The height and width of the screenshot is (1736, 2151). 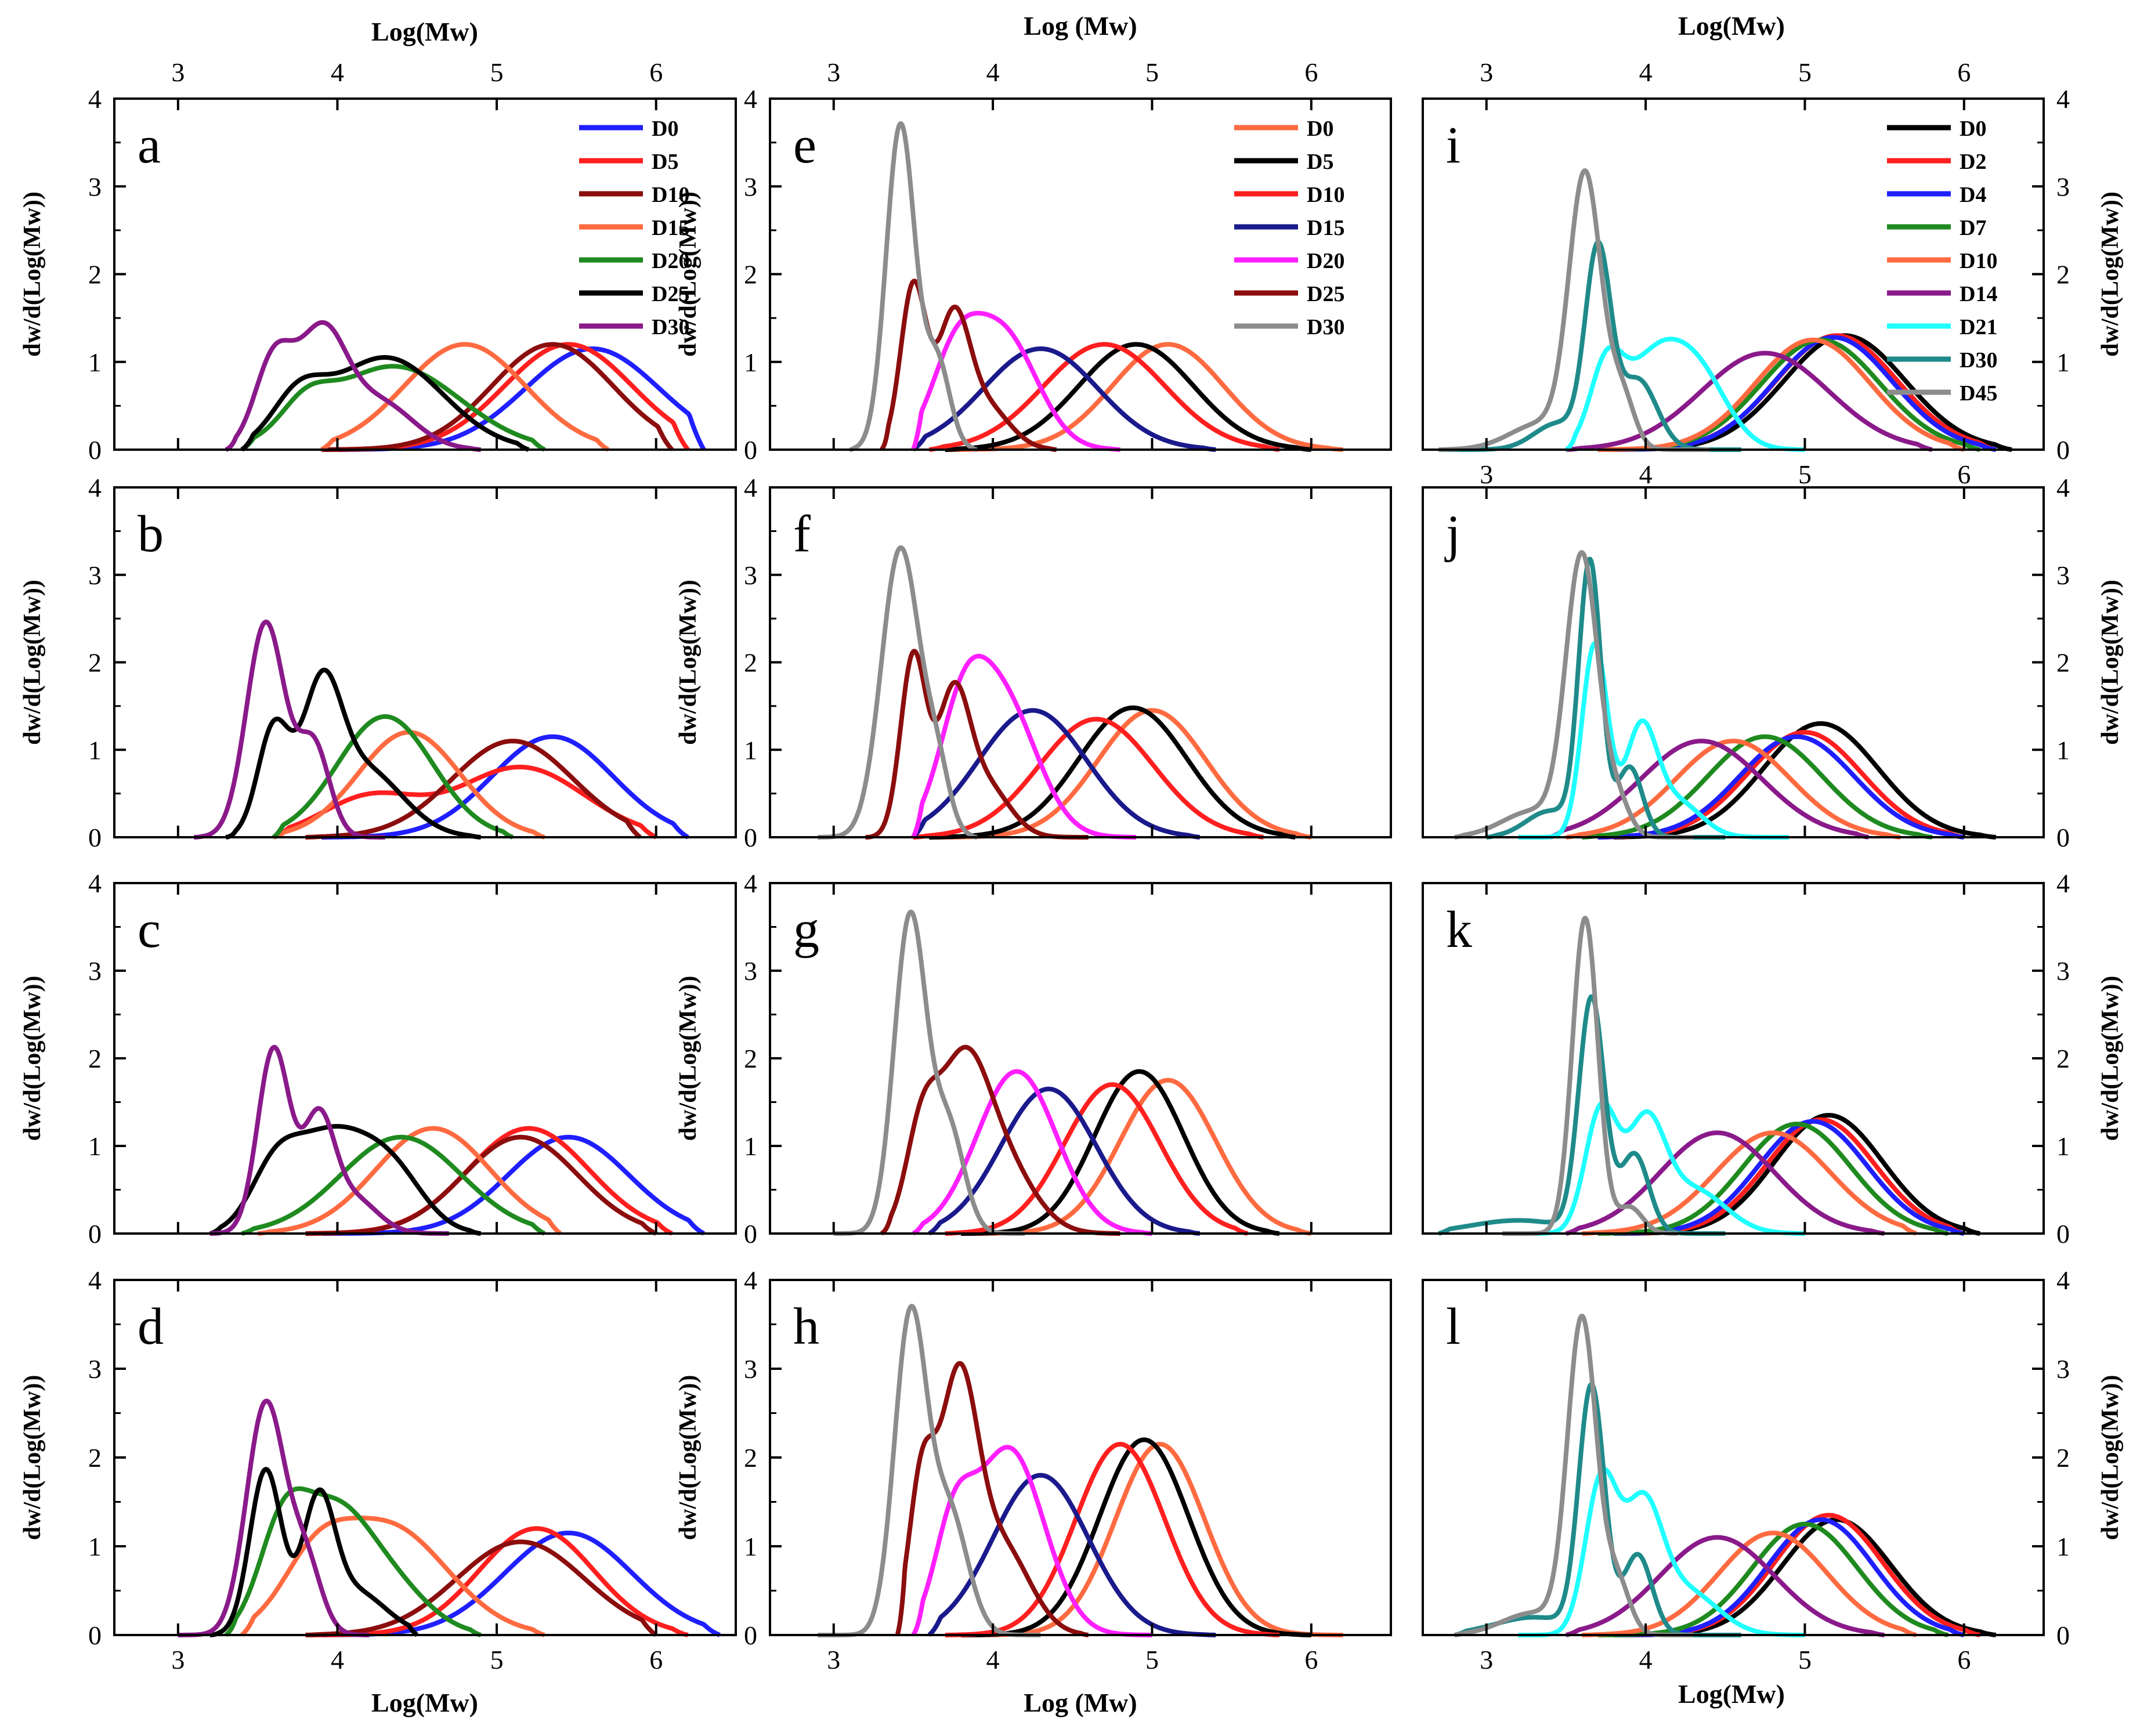 What do you see at coordinates (1320, 162) in the screenshot?
I see `legend-label: D5` at bounding box center [1320, 162].